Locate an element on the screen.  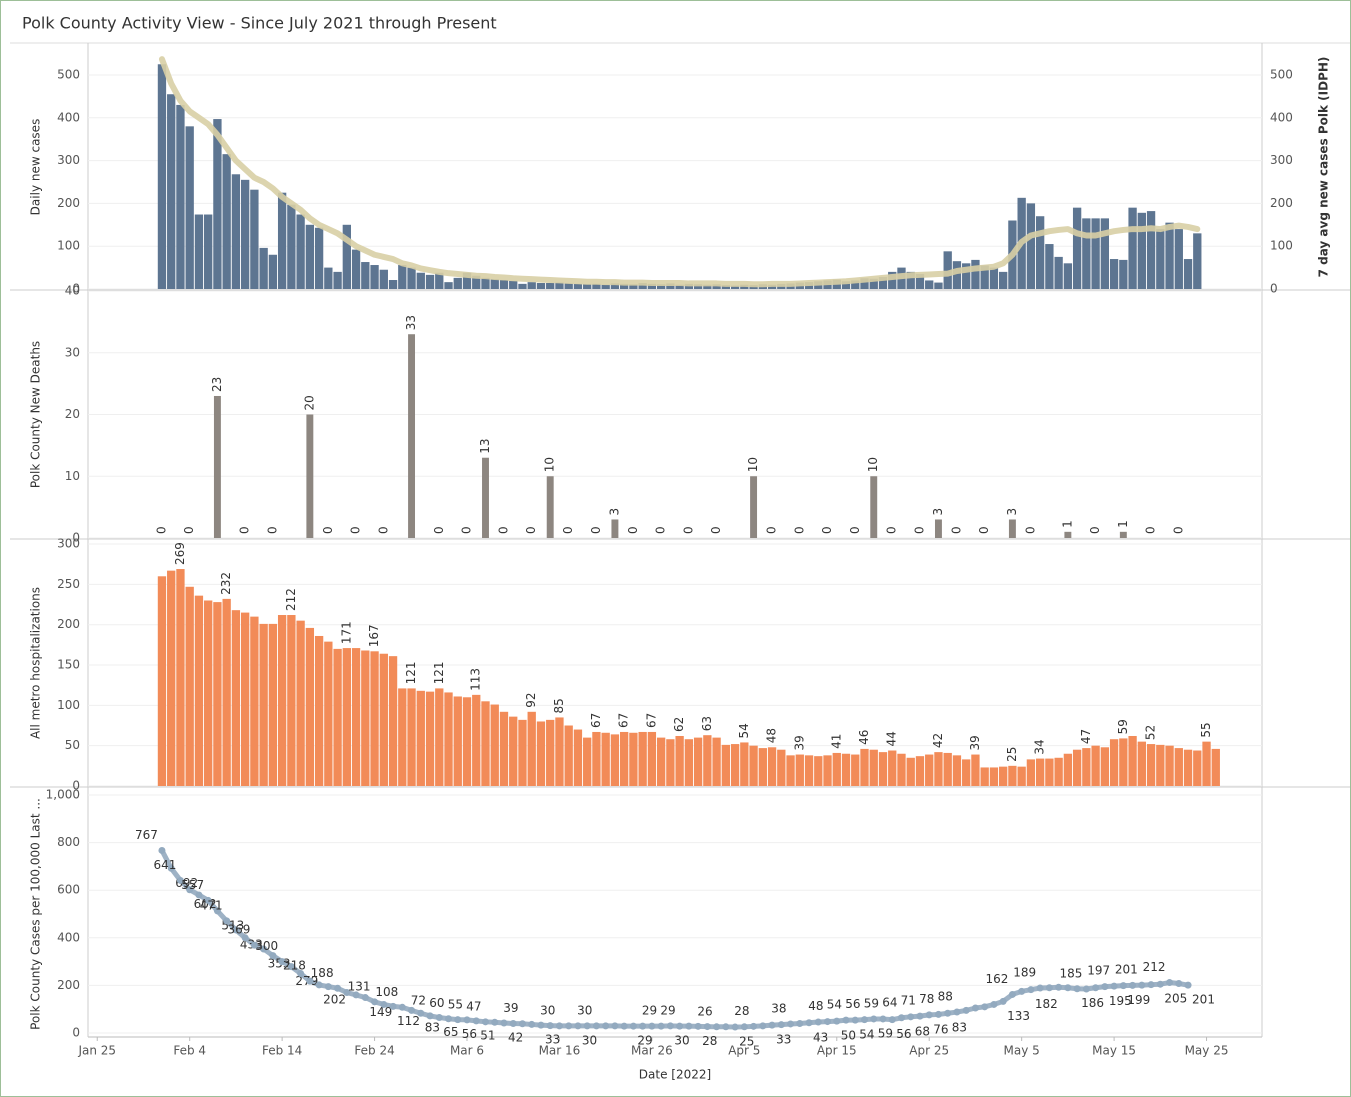
data-label: 42 is located at coordinates (515, 1038).